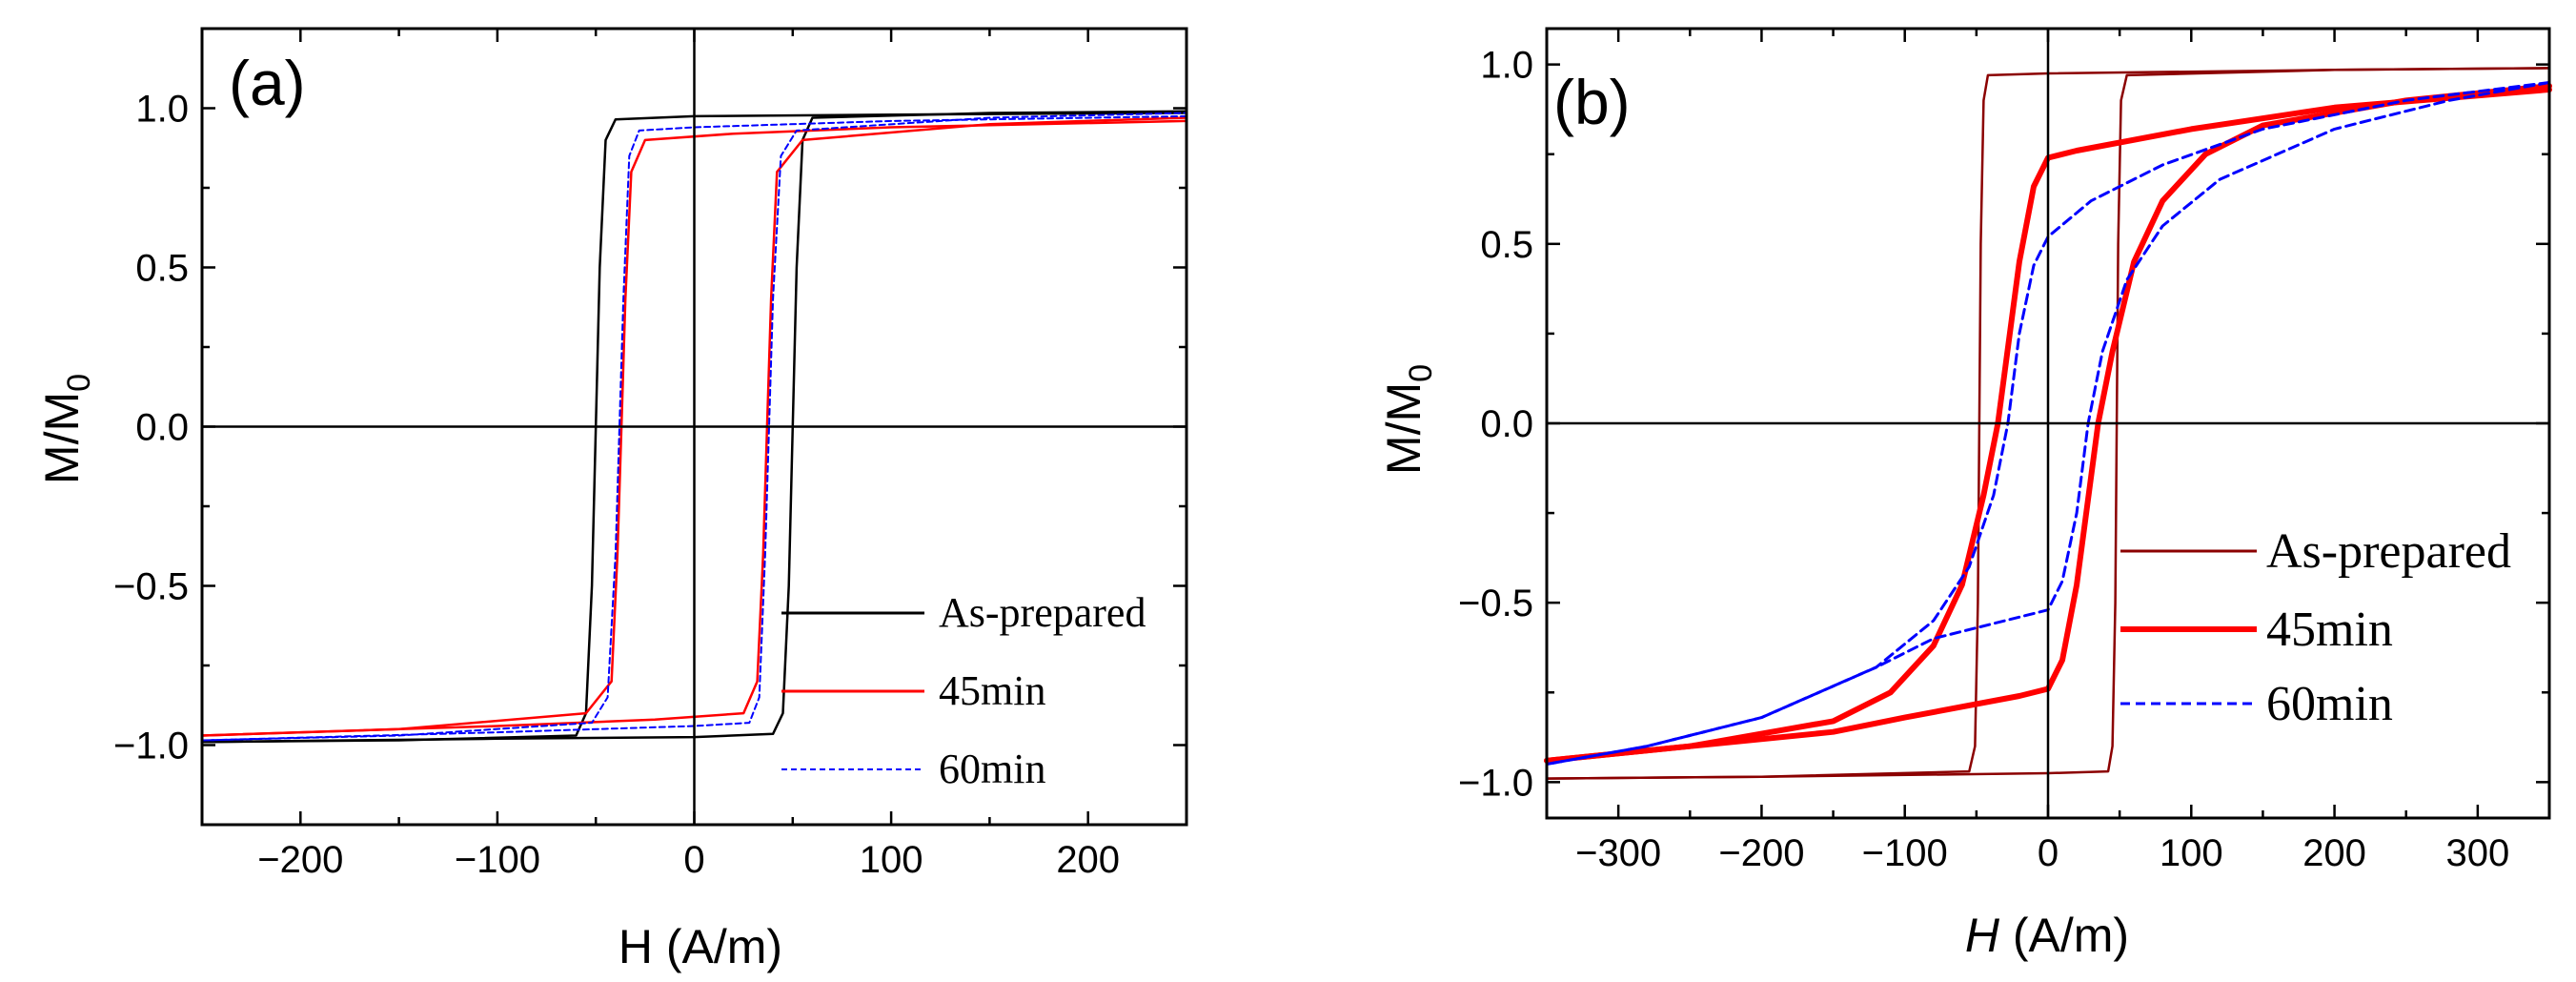  I want to click on panel-b-x-tick-label: −200, so click(1761, 853).